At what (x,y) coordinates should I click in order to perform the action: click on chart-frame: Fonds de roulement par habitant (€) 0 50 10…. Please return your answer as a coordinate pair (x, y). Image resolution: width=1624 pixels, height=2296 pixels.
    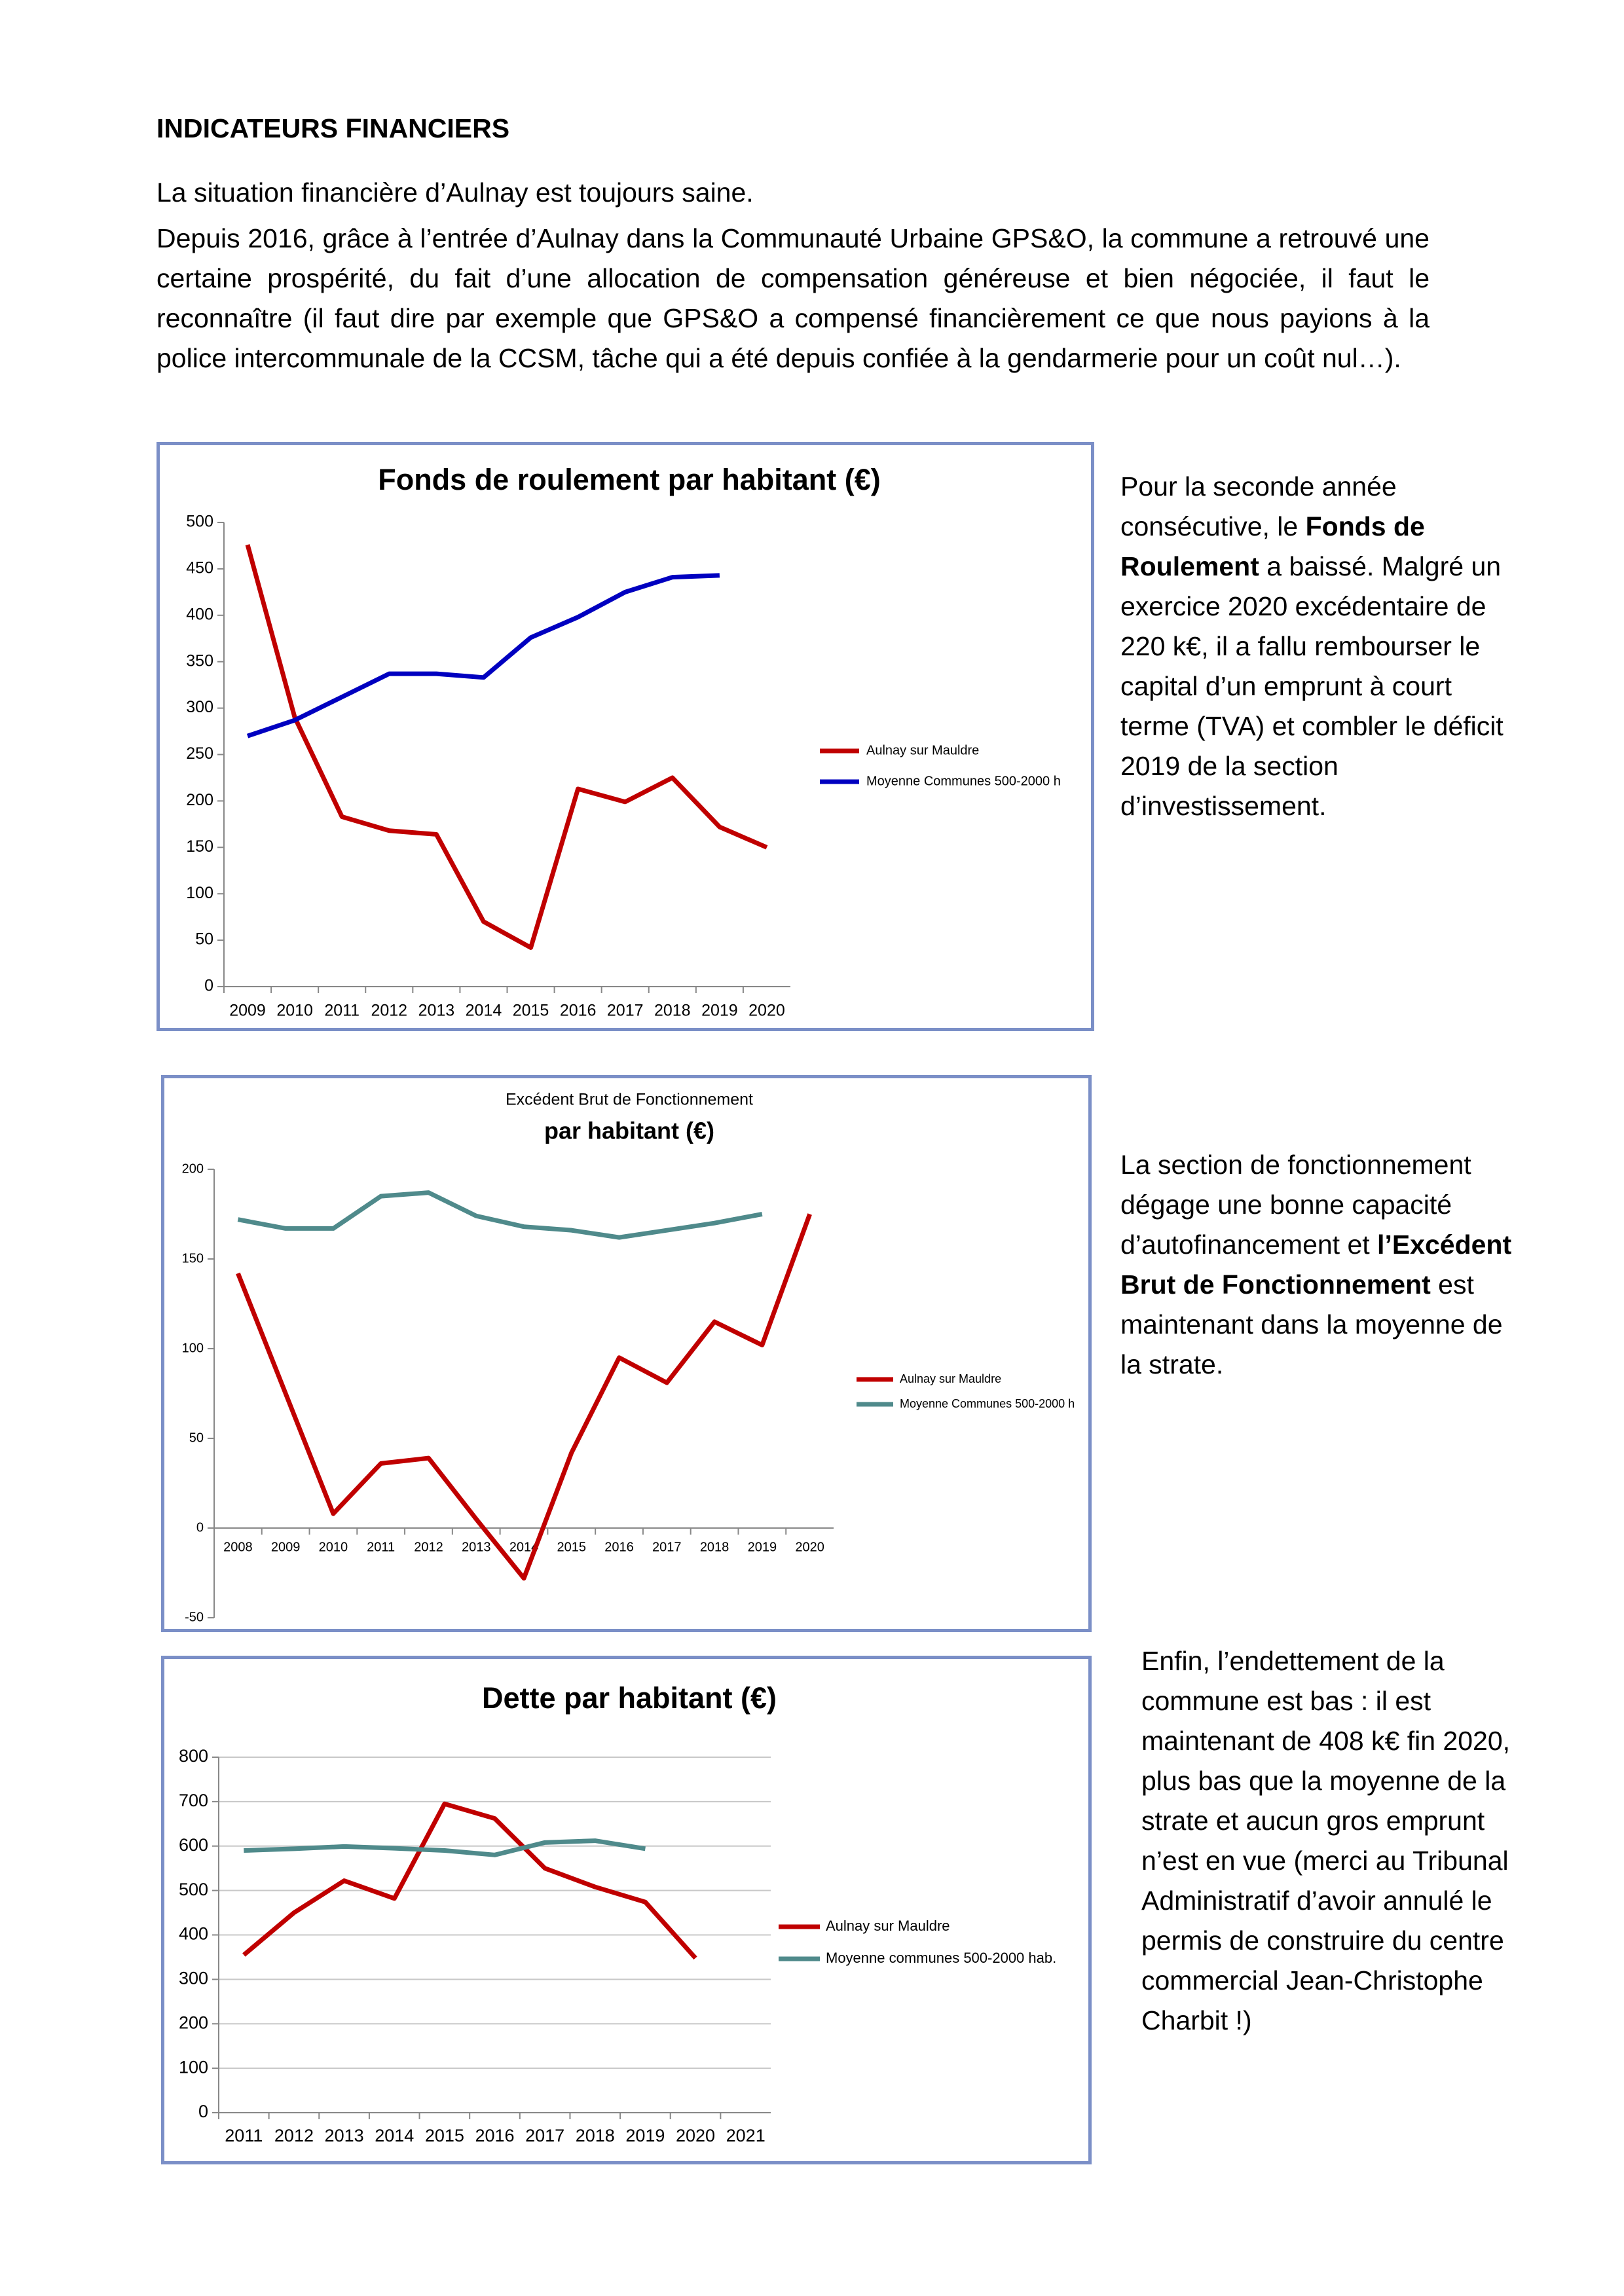
    Looking at the image, I should click on (625, 736).